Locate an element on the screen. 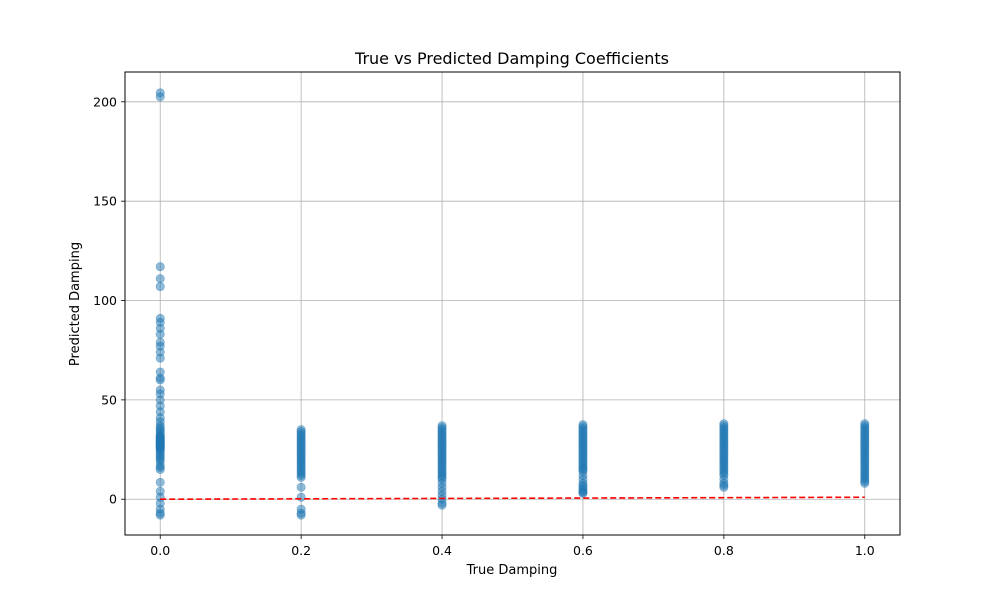 This screenshot has width=1000, height=600. y-tick-label: 0 is located at coordinates (113, 499).